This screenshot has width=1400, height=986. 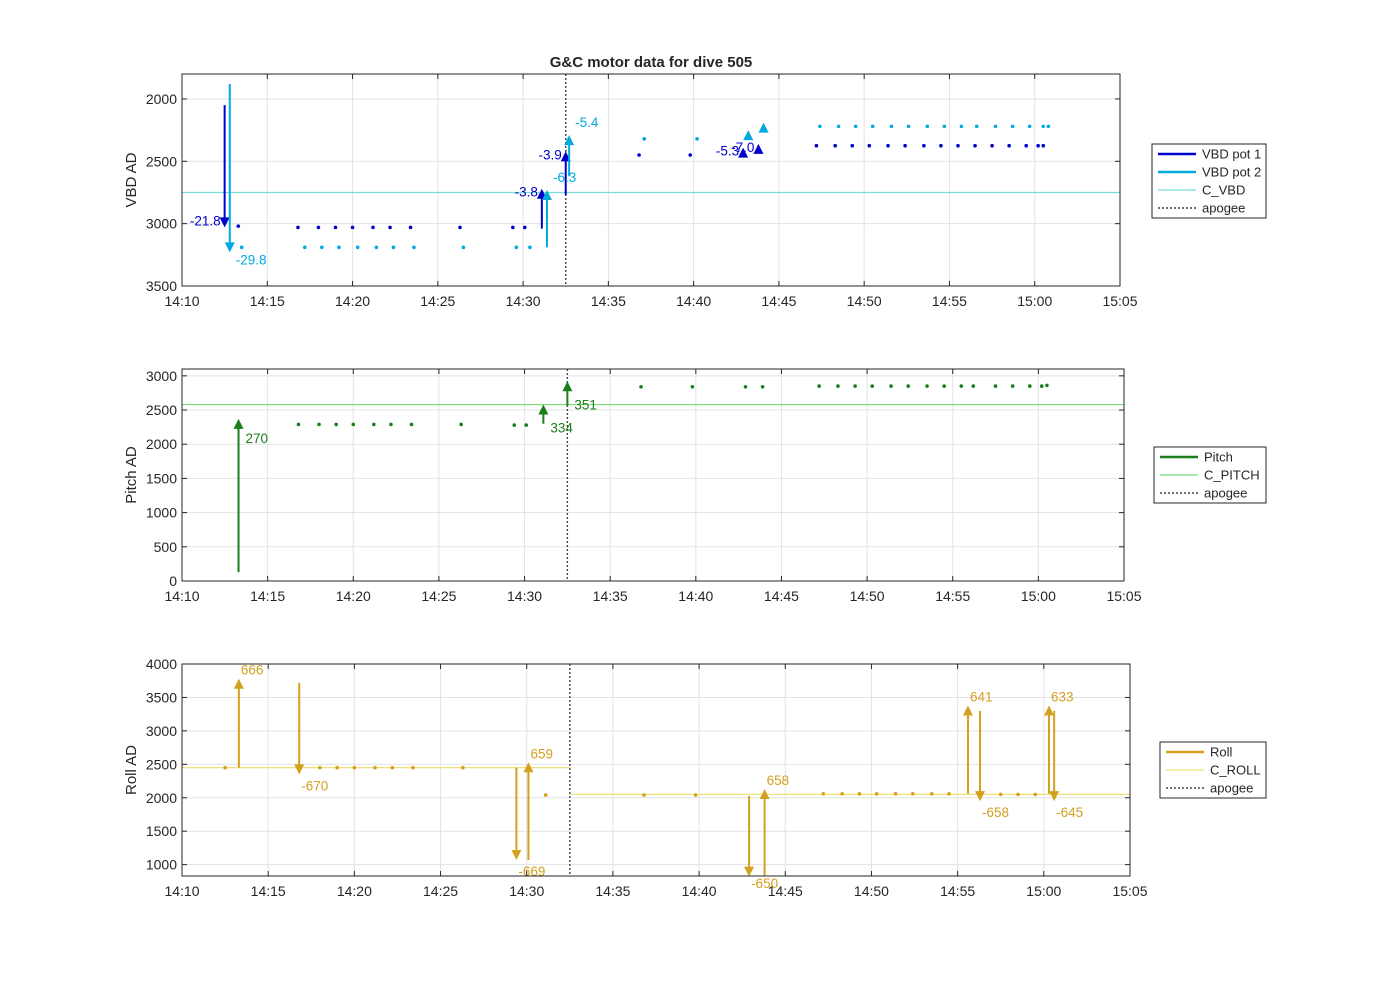 I want to click on x-tick-label: 14:20, so click(x=353, y=596).